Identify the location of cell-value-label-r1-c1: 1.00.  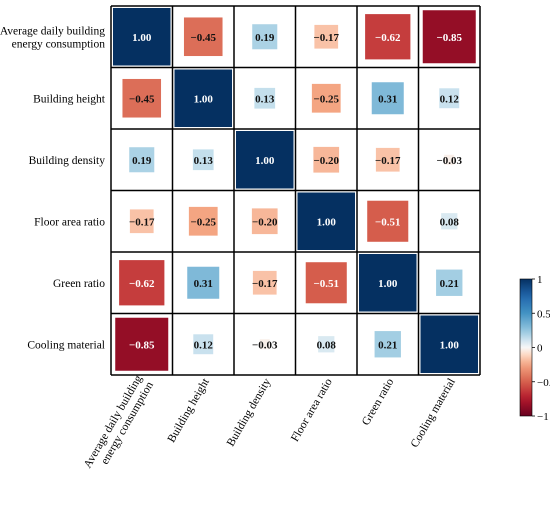
(204, 99).